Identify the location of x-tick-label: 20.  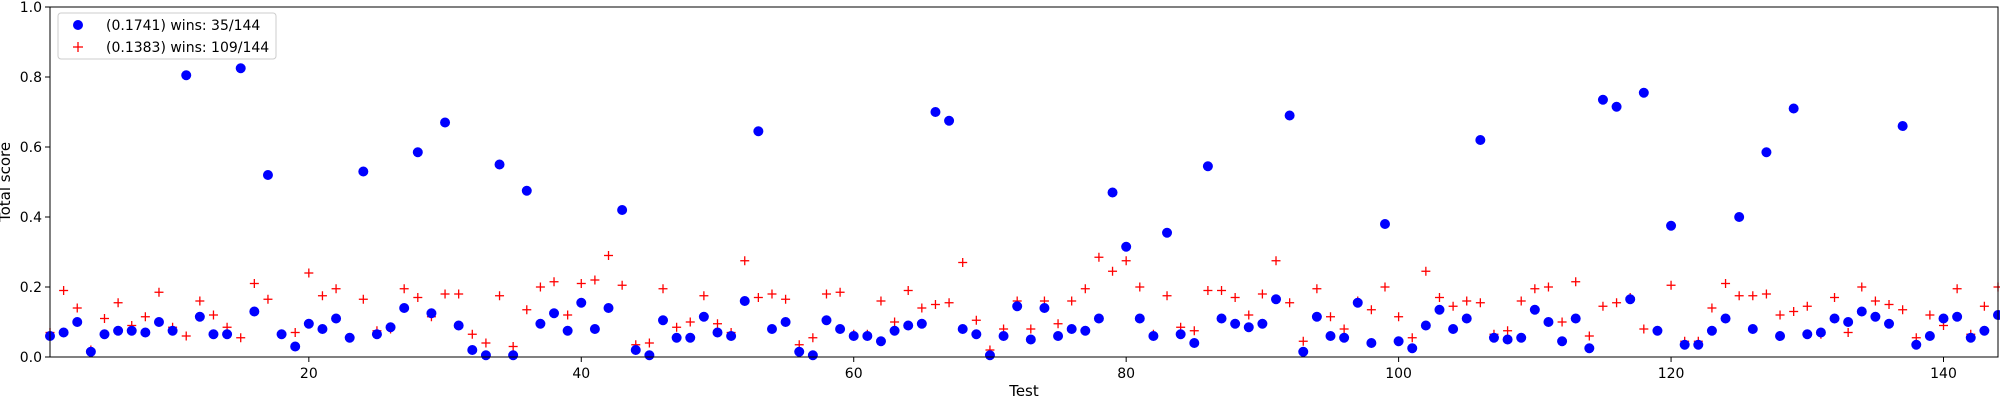
(309, 374).